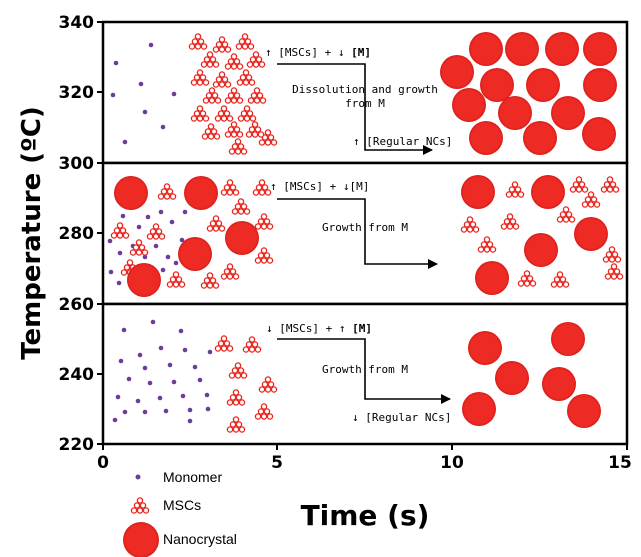 Image resolution: width=641 pixels, height=557 pixels. Describe the element at coordinates (100, 233) in the screenshot. I see `y-axis` at that location.